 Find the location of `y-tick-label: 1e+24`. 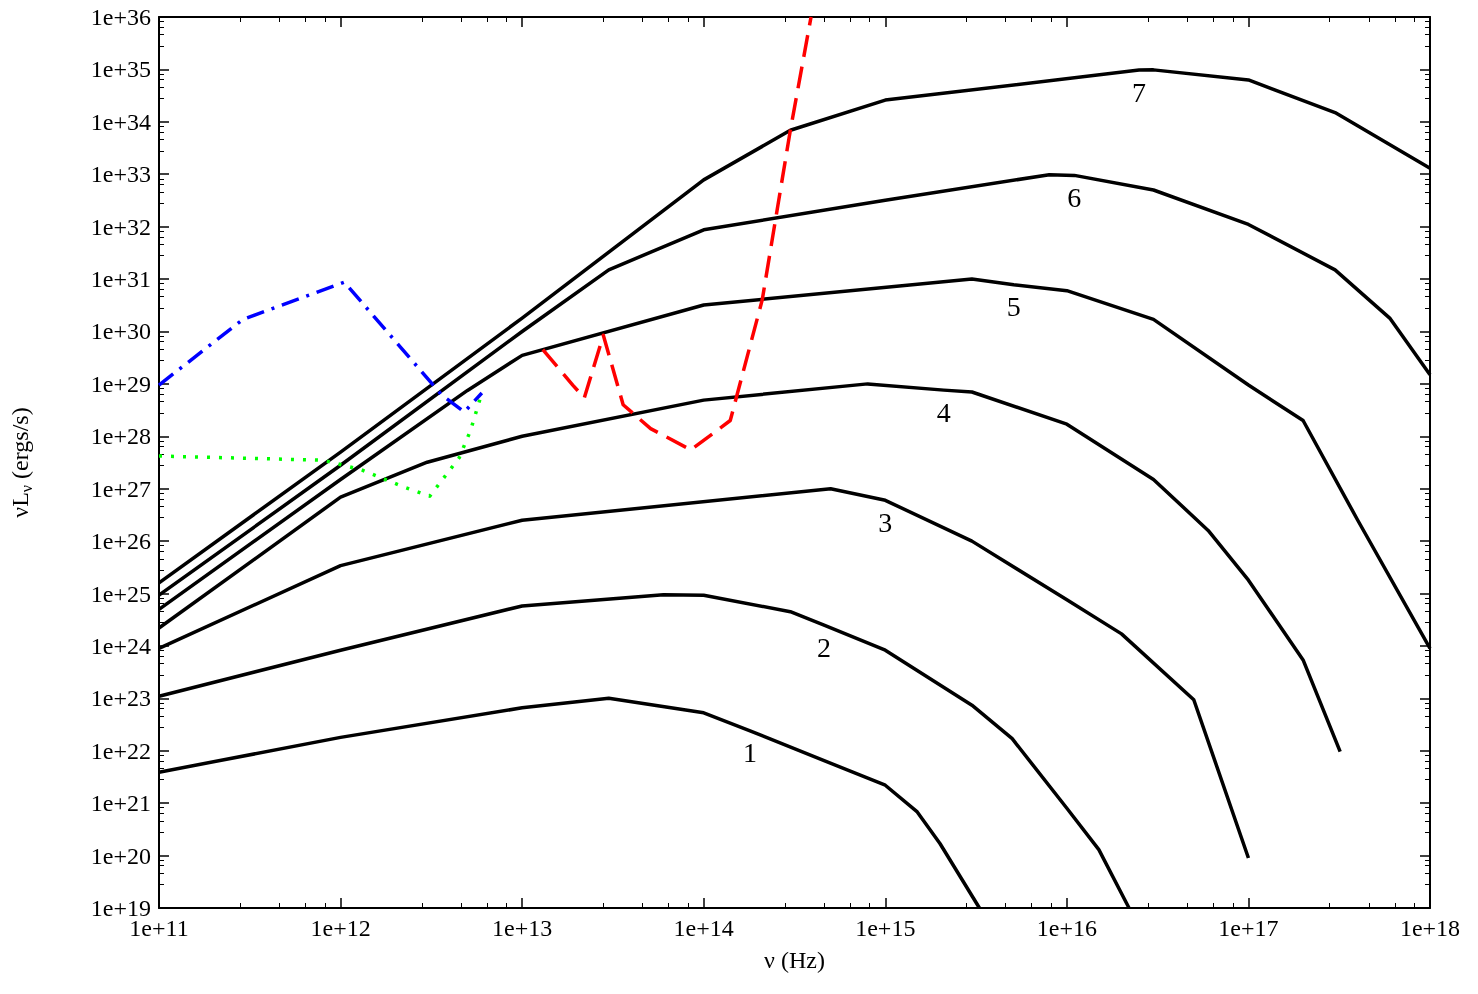

y-tick-label: 1e+24 is located at coordinates (120, 645).